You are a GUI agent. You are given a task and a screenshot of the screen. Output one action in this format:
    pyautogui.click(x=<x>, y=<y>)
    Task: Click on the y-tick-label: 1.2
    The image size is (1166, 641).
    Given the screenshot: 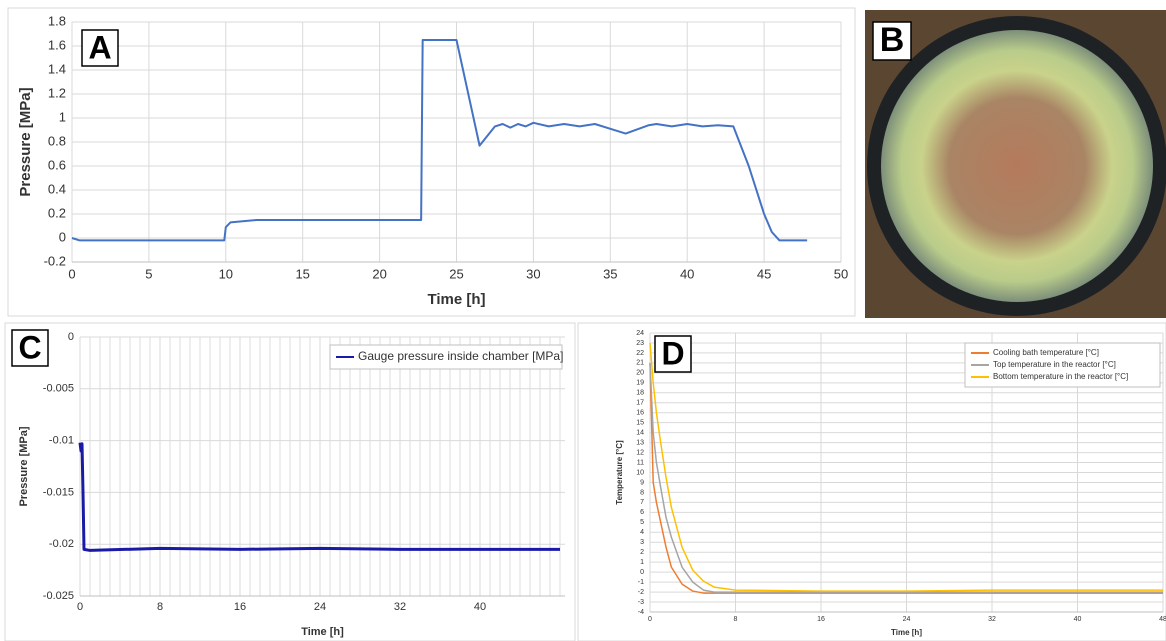 What is the action you would take?
    pyautogui.click(x=57, y=92)
    